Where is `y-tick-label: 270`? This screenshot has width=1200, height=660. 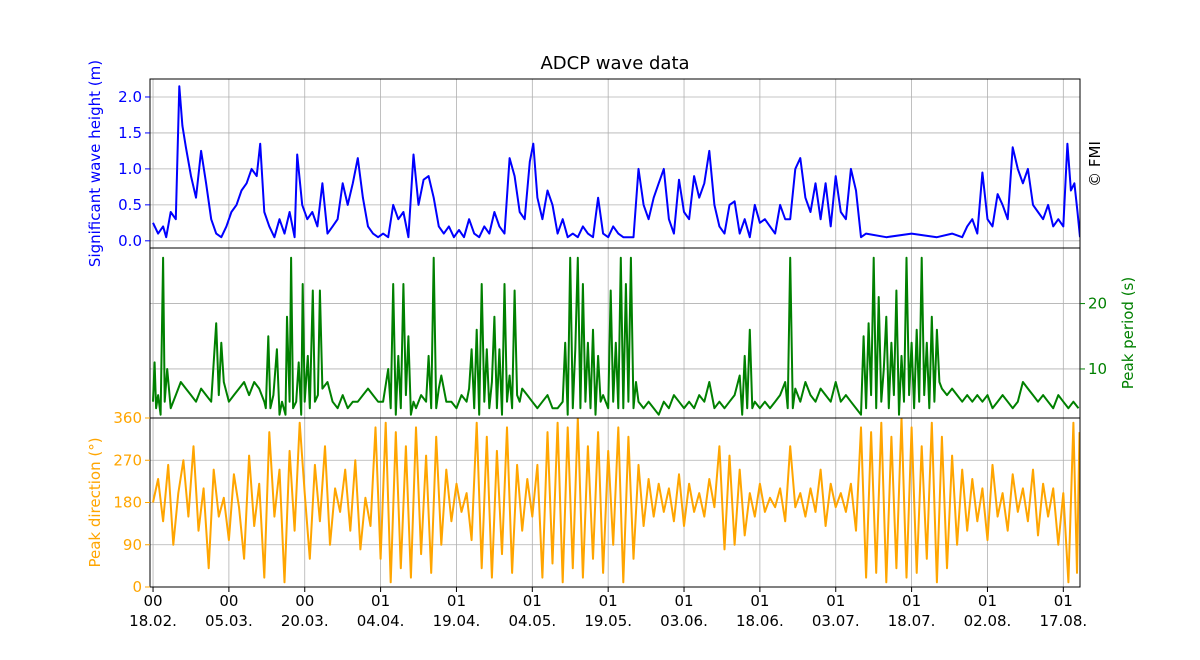
y-tick-label: 270 is located at coordinates (127, 460).